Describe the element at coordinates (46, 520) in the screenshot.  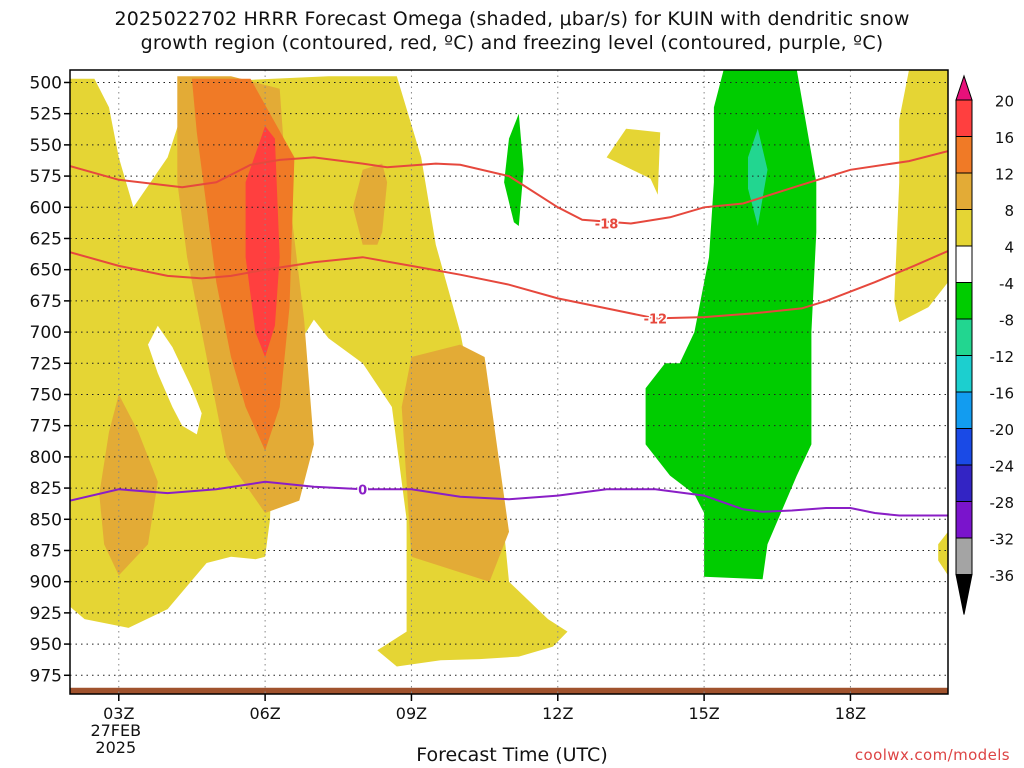
I see `y-tick-label-850: 850` at that location.